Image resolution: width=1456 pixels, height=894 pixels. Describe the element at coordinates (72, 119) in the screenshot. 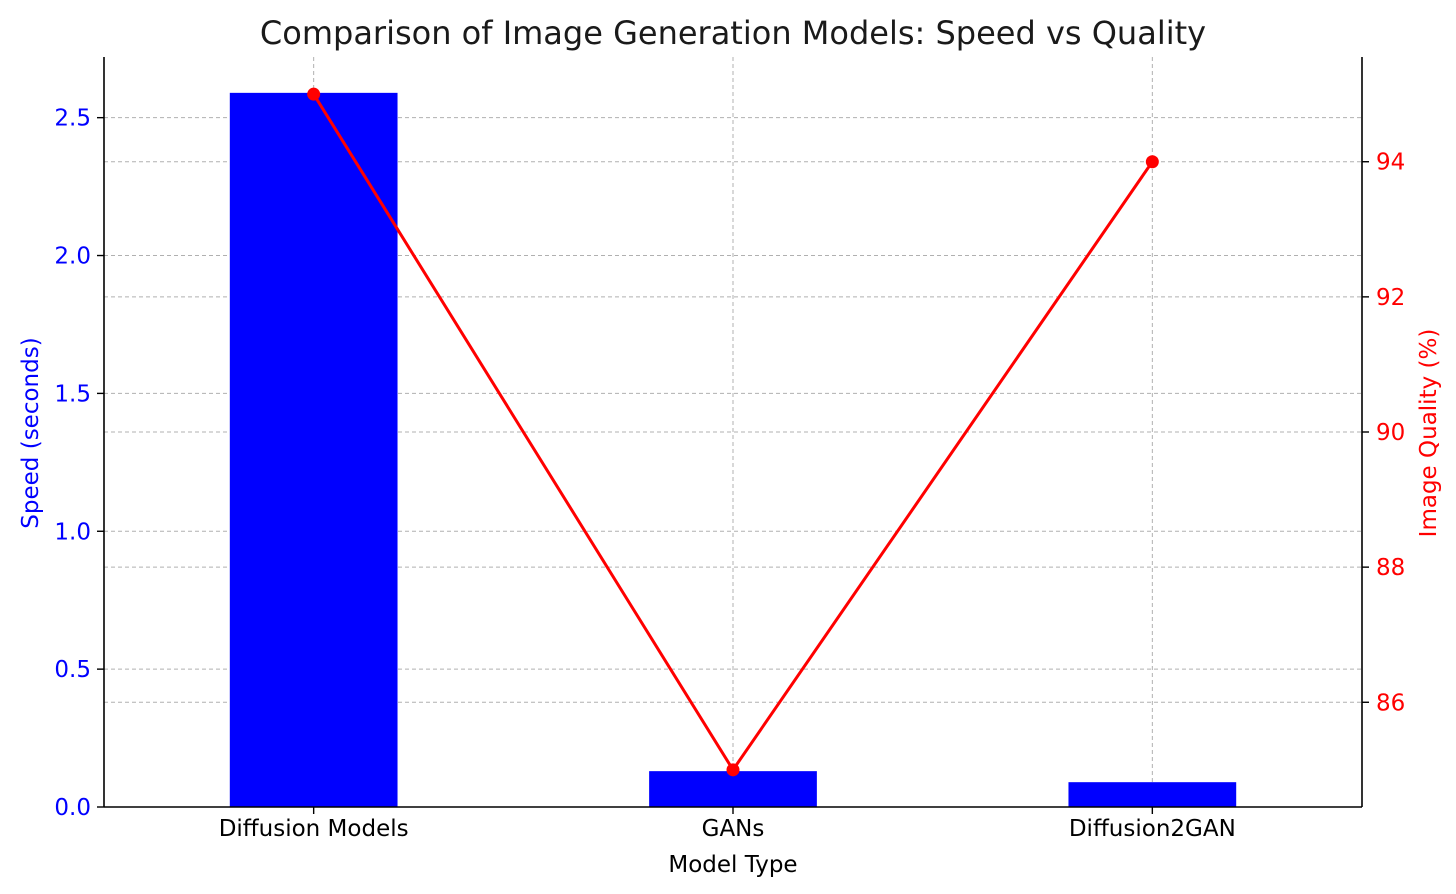

I see `y-left-tick-label: 2.5` at that location.